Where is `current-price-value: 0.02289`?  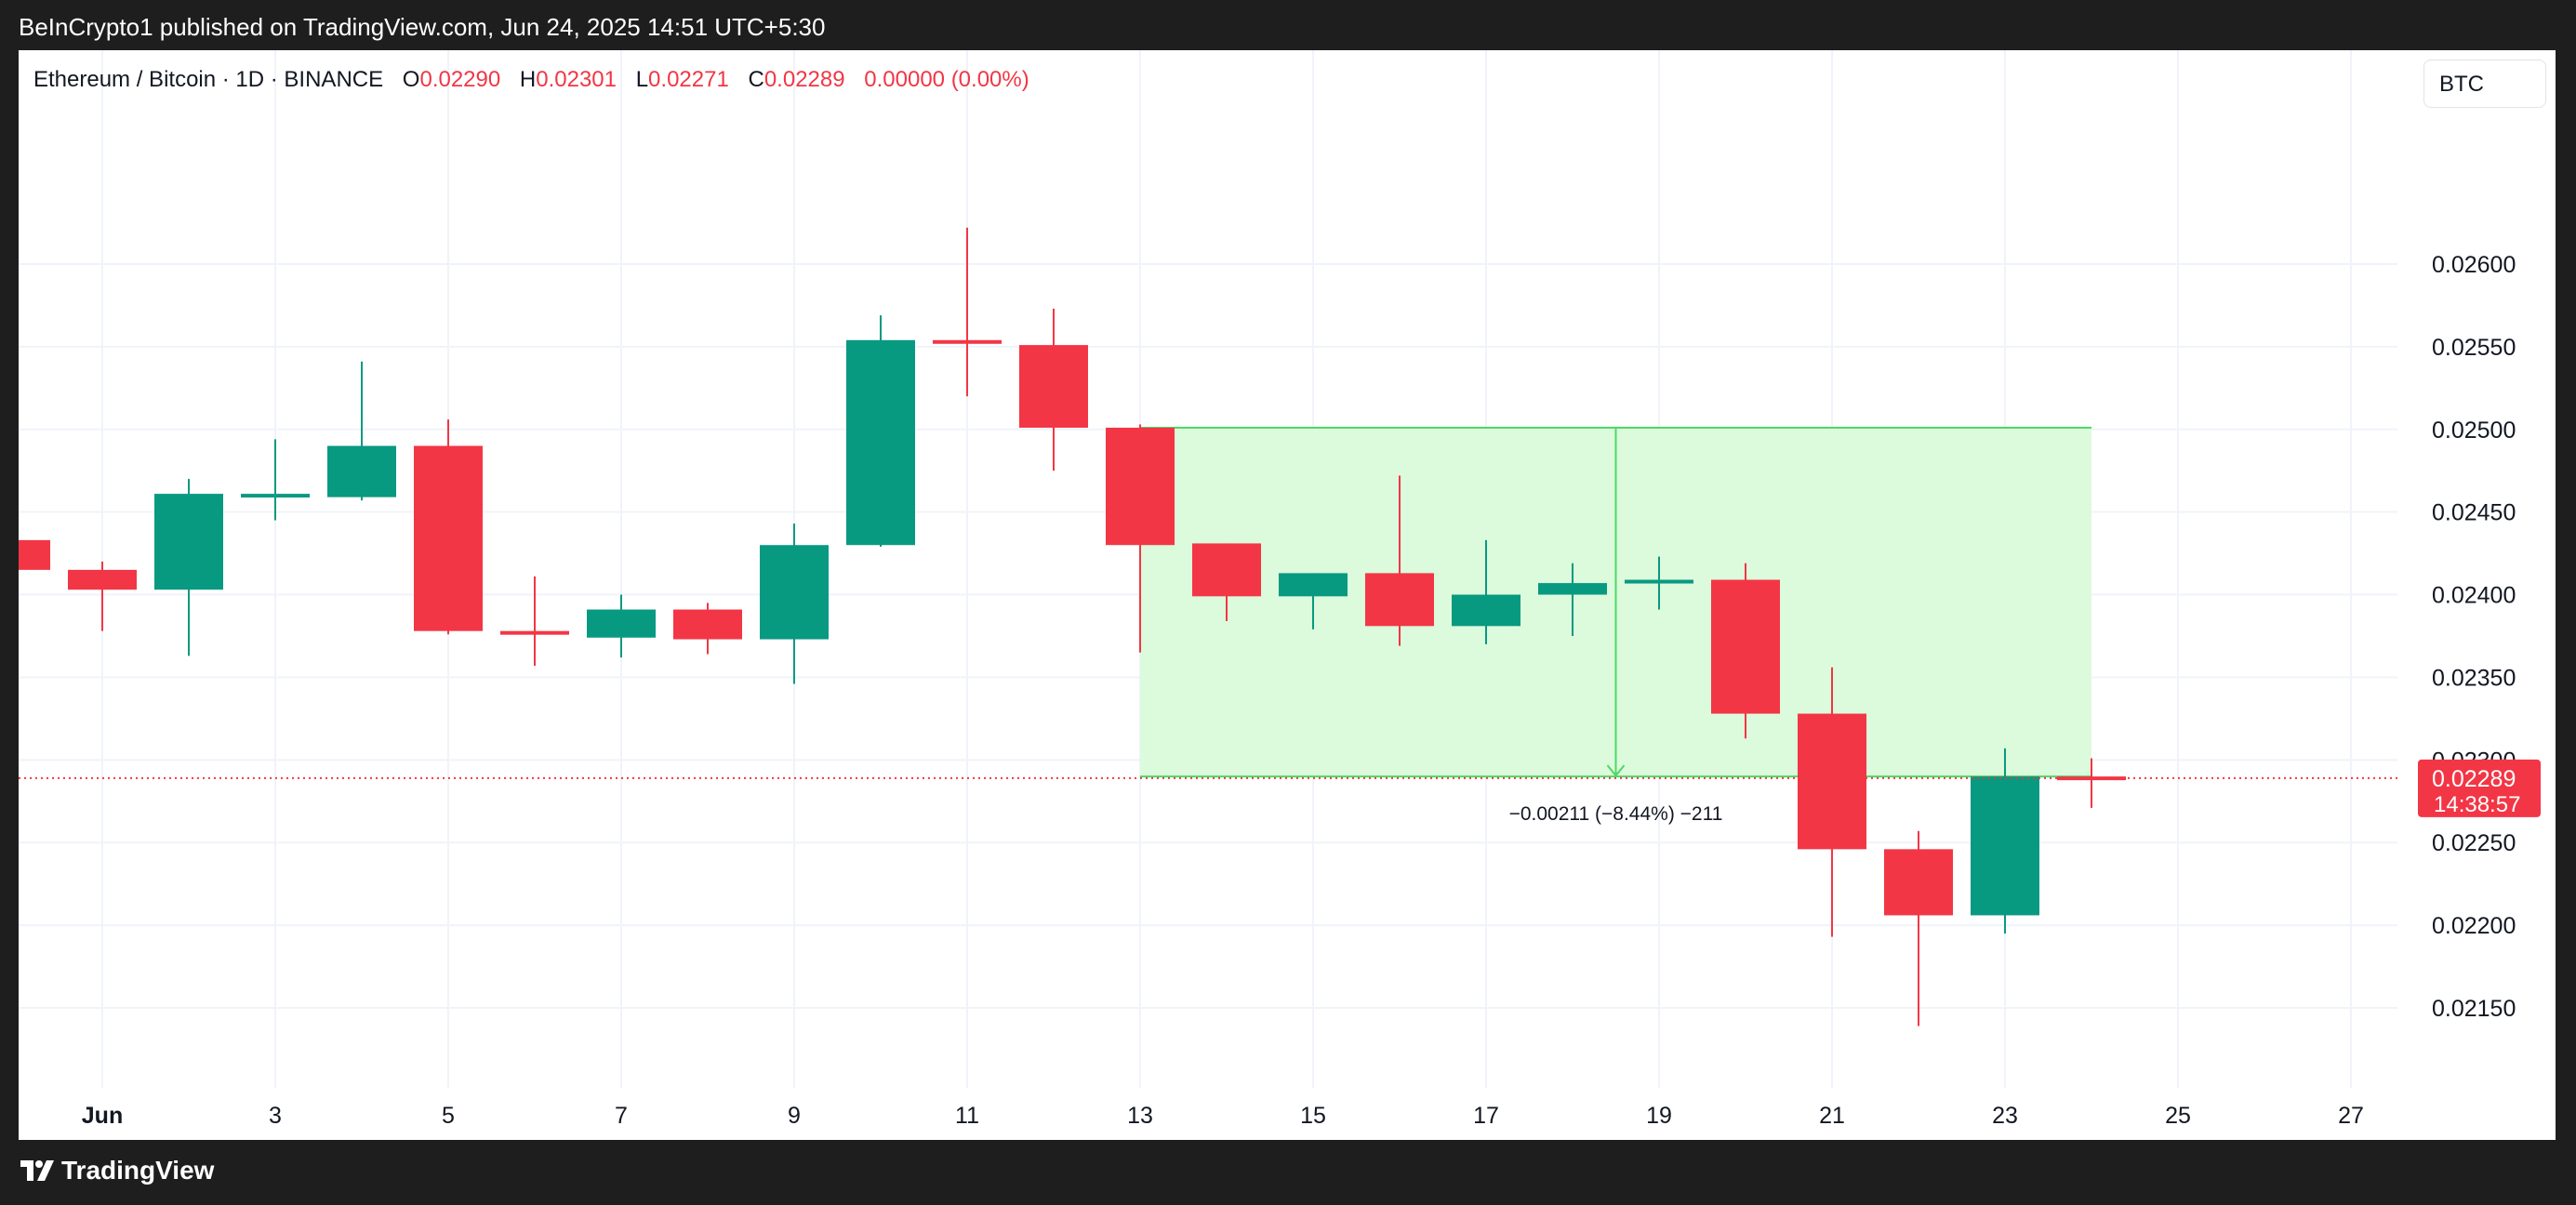
current-price-value: 0.02289 is located at coordinates (2474, 779).